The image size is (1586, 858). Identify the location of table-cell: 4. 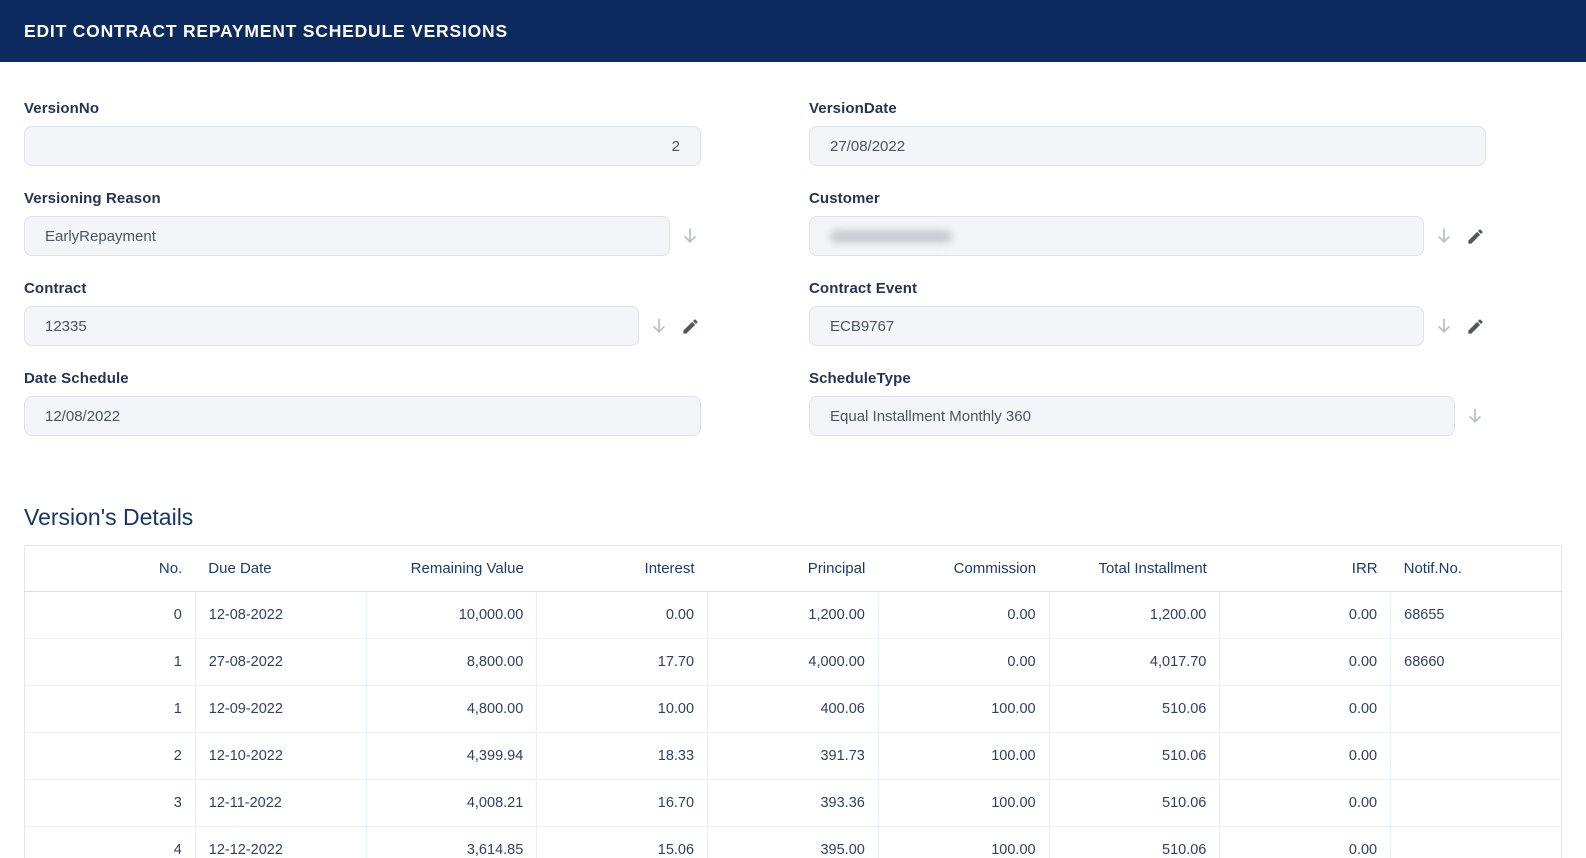
(110, 842).